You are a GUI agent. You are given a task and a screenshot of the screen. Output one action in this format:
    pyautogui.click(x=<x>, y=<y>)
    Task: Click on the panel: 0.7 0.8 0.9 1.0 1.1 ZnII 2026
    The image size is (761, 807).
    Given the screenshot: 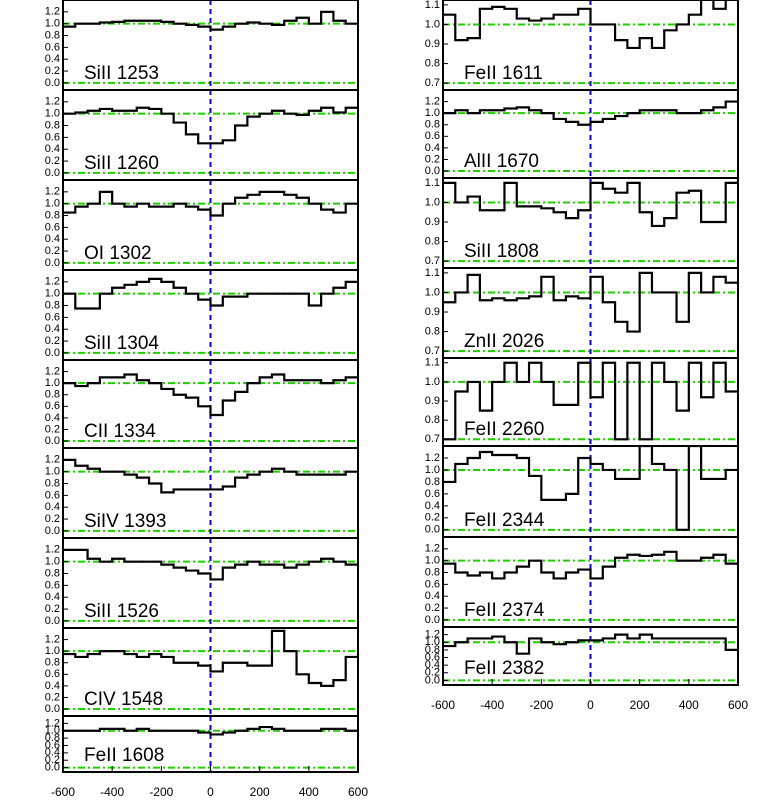 What is the action you would take?
    pyautogui.click(x=582, y=313)
    